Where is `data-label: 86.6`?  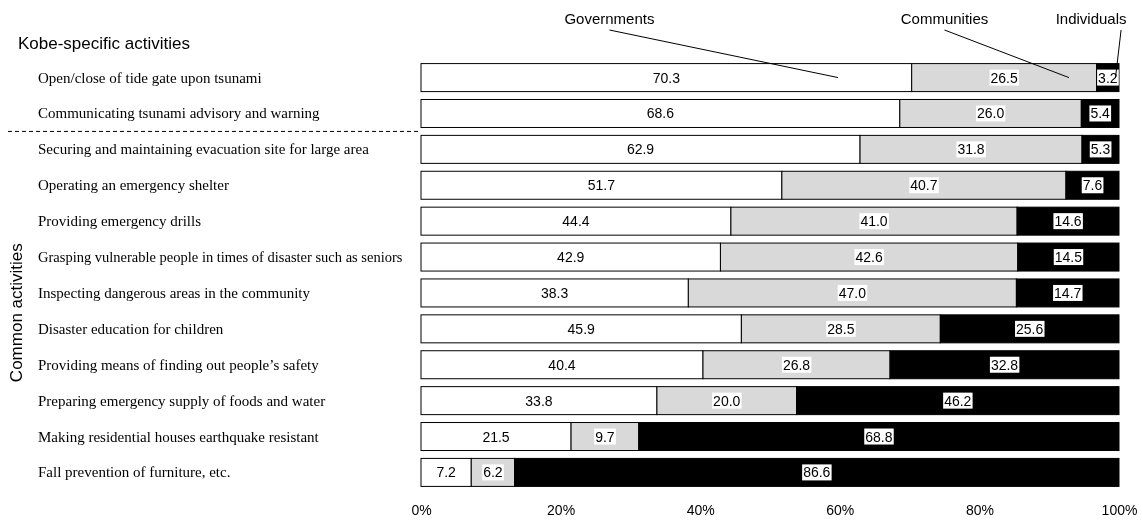 data-label: 86.6 is located at coordinates (817, 472).